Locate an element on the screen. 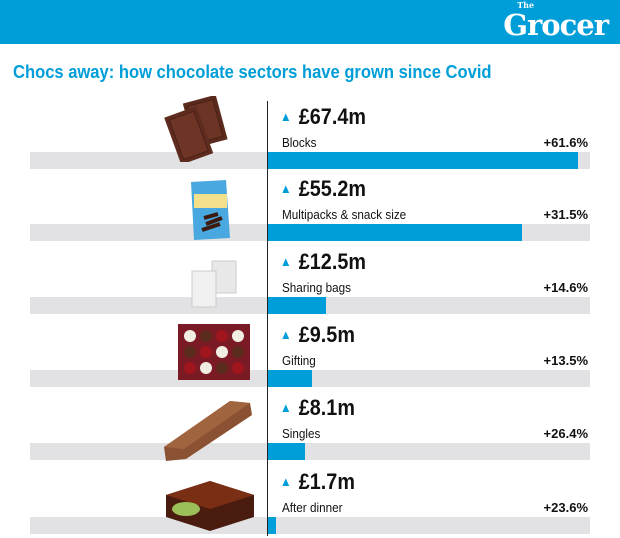  value-label: ▲ £67.4m is located at coordinates (323, 117).